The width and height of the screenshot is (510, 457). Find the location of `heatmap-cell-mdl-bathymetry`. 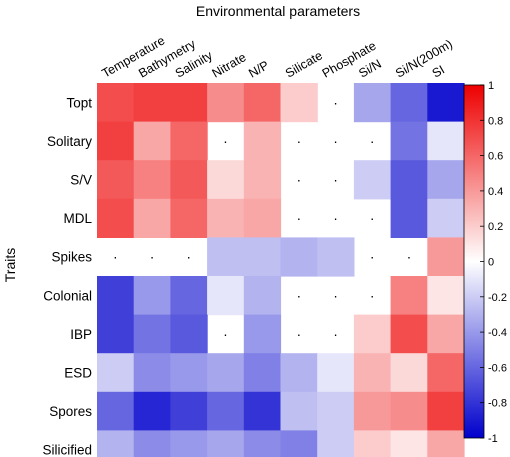

heatmap-cell-mdl-bathymetry is located at coordinates (152, 218).